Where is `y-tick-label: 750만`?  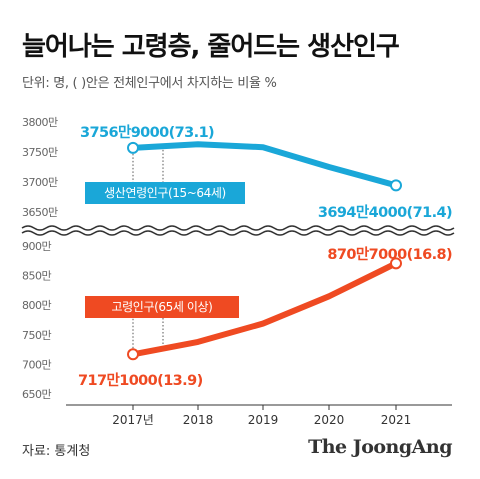 y-tick-label: 750만 is located at coordinates (36, 335).